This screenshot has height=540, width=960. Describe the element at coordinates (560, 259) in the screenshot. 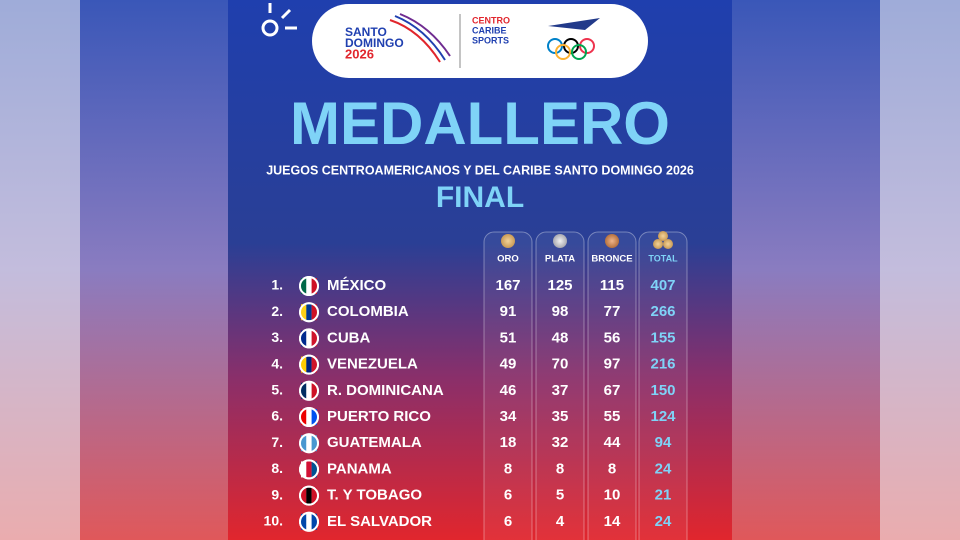

I see `column-header: PLATA` at that location.